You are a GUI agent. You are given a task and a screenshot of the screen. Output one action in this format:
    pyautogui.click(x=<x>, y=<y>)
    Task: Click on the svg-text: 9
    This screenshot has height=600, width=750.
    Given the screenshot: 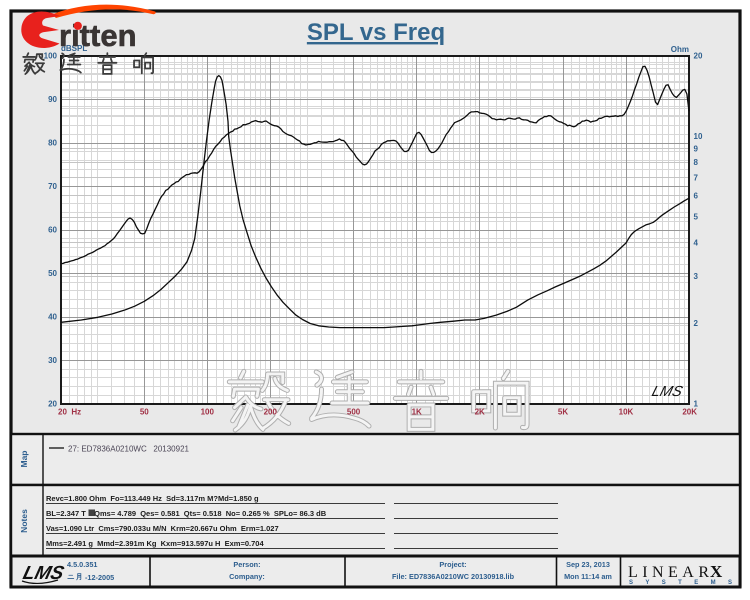 What is the action you would take?
    pyautogui.click(x=696, y=148)
    